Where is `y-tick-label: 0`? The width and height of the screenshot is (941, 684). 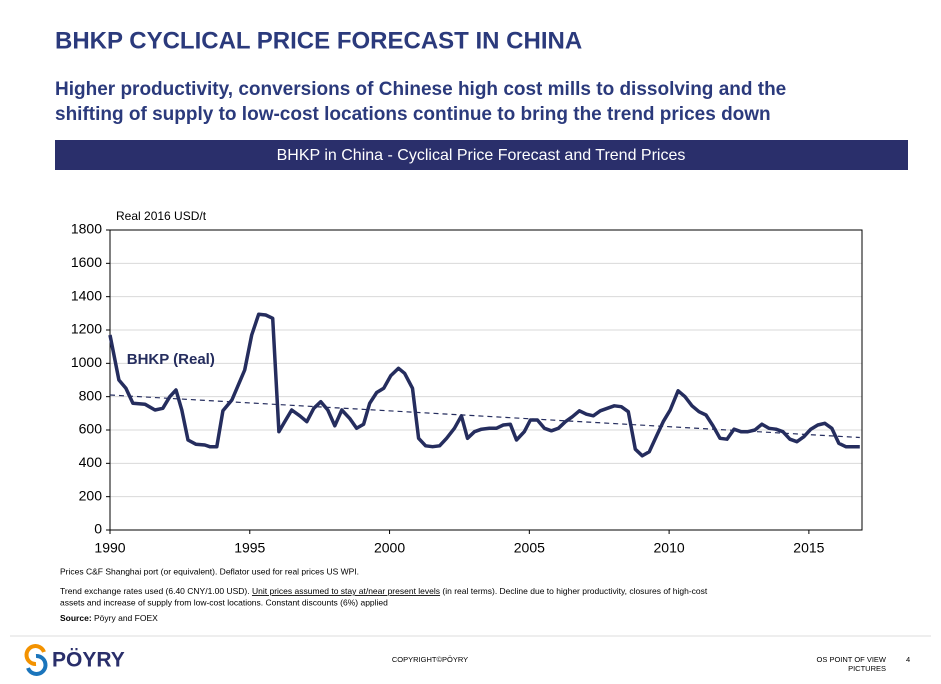 y-tick-label: 0 is located at coordinates (98, 529).